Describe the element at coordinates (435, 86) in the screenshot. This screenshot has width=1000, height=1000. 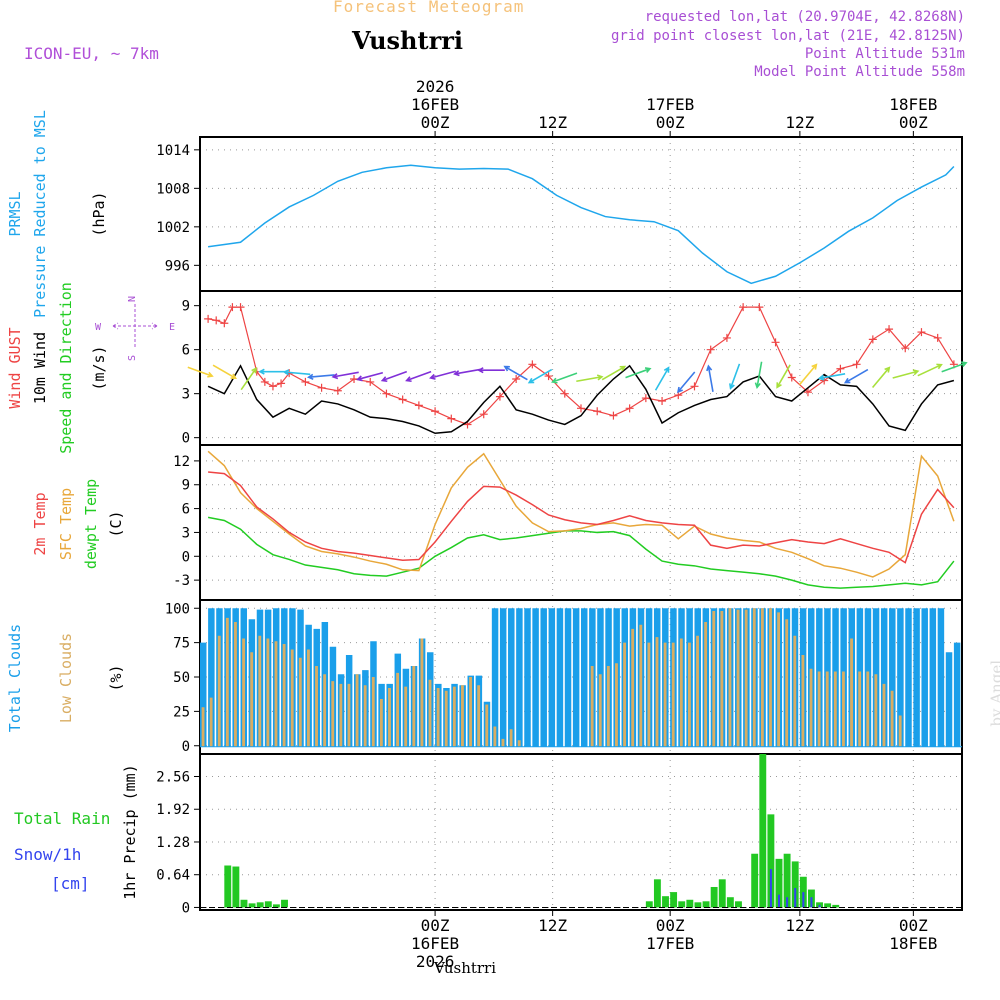
I see `x-tick-label-top: 2026` at that location.